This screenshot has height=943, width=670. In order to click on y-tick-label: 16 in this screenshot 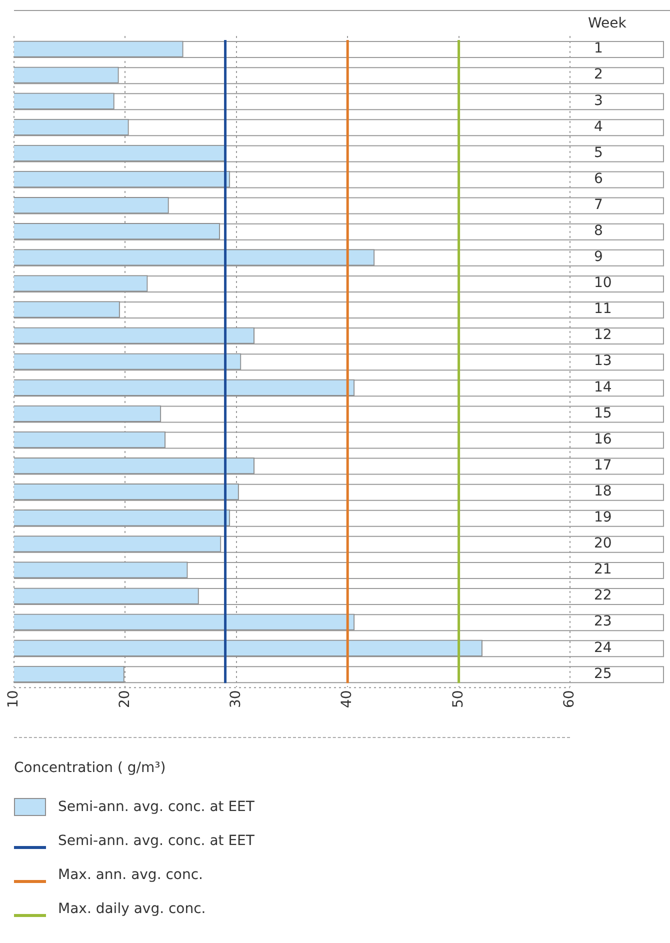, I will do `click(603, 439)`.